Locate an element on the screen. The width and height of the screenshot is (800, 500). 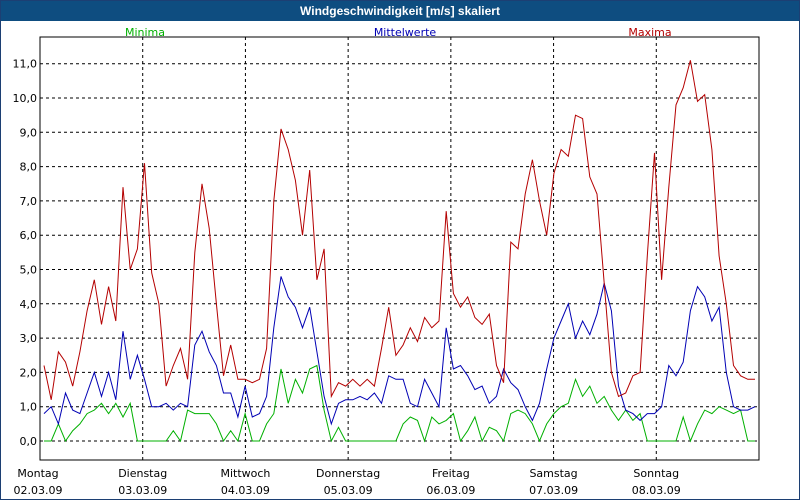
y-axis-ticks: 0,0 1,0 2,0 3,0 4,0 5,0 6,0 7,0 8,0 9,0 10,0 11,0 is located at coordinates (25, 253).